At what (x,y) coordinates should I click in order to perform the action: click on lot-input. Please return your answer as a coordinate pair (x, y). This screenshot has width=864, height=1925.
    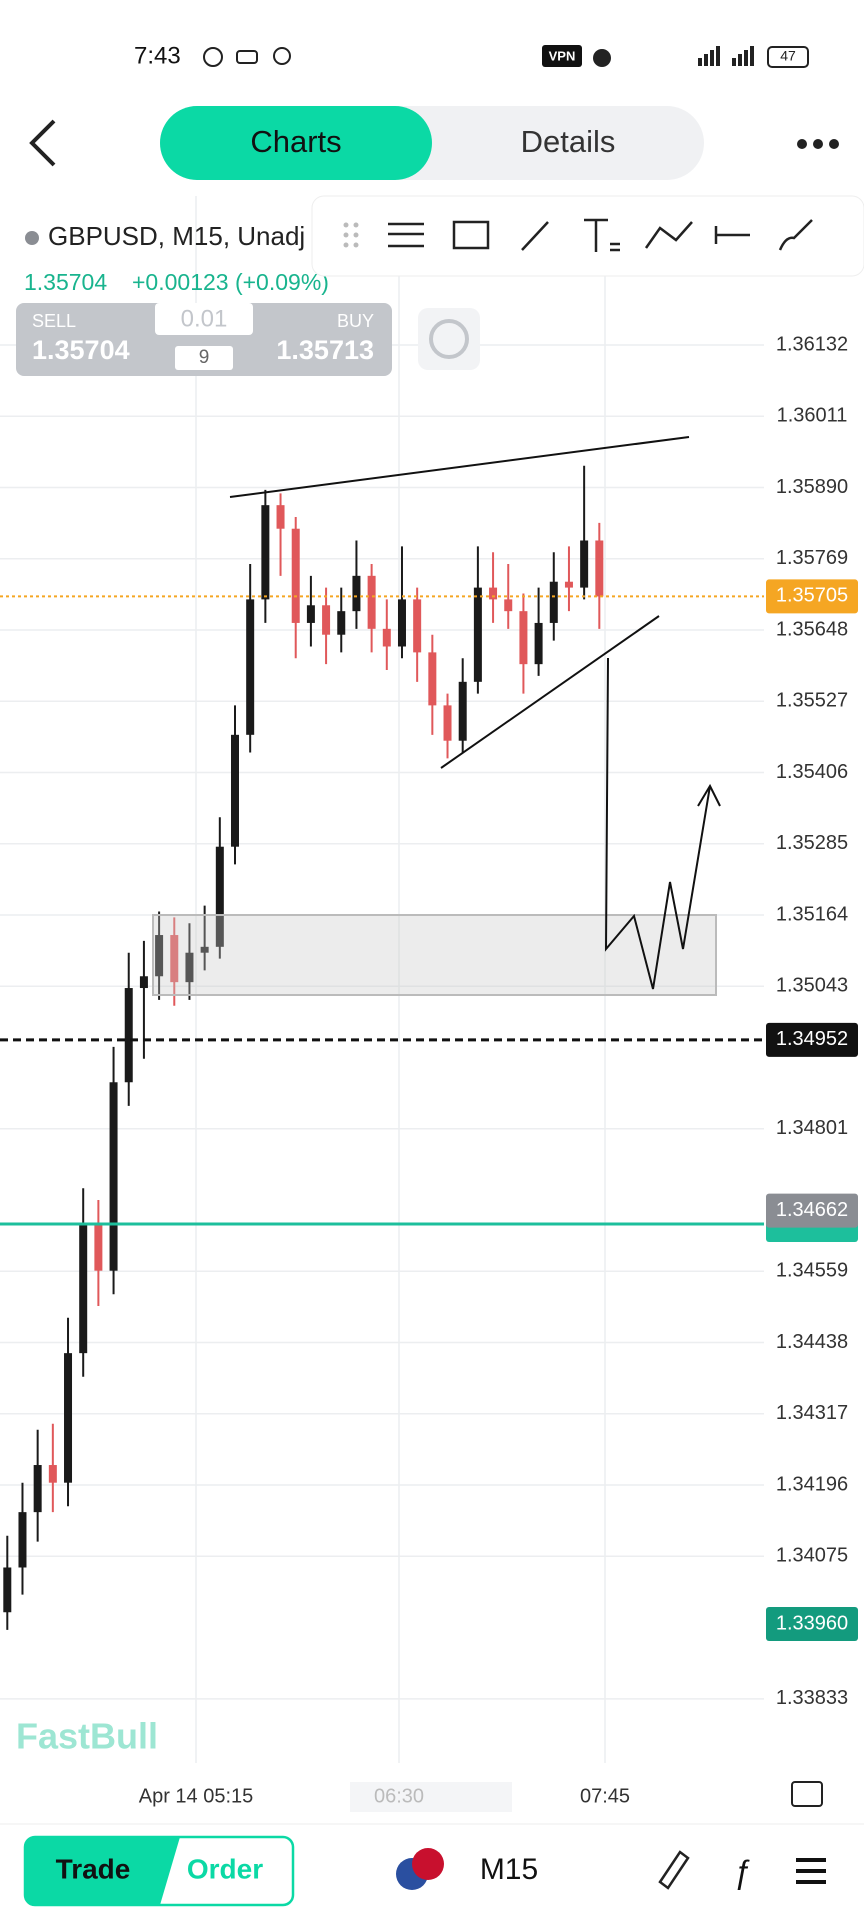
    Looking at the image, I should click on (204, 319).